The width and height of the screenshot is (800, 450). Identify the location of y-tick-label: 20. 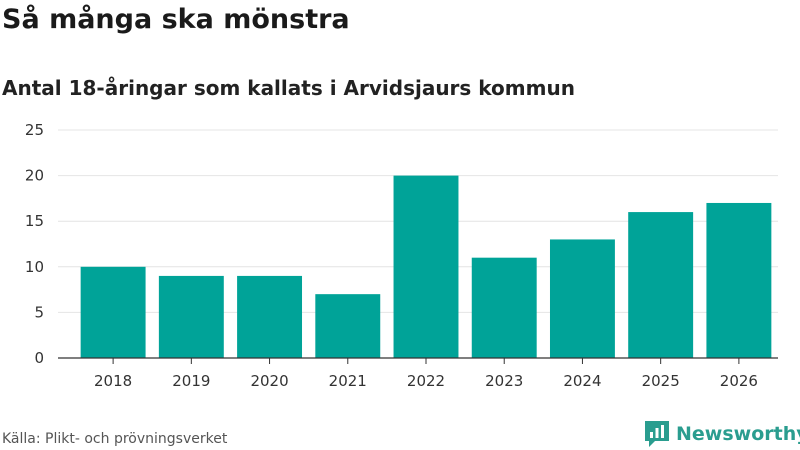
(34, 176).